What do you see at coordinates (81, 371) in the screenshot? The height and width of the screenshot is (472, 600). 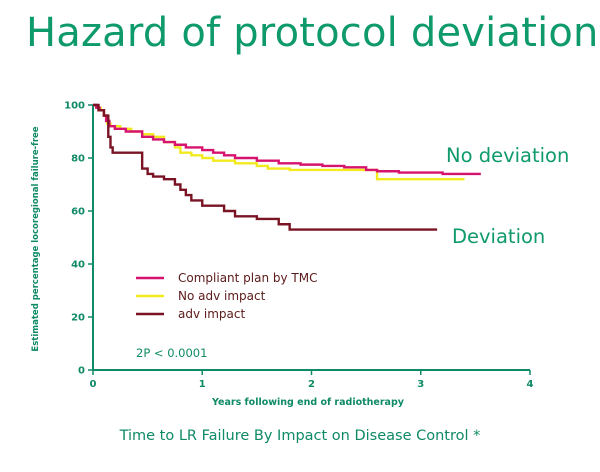 I see `y-tick-label: 0` at bounding box center [81, 371].